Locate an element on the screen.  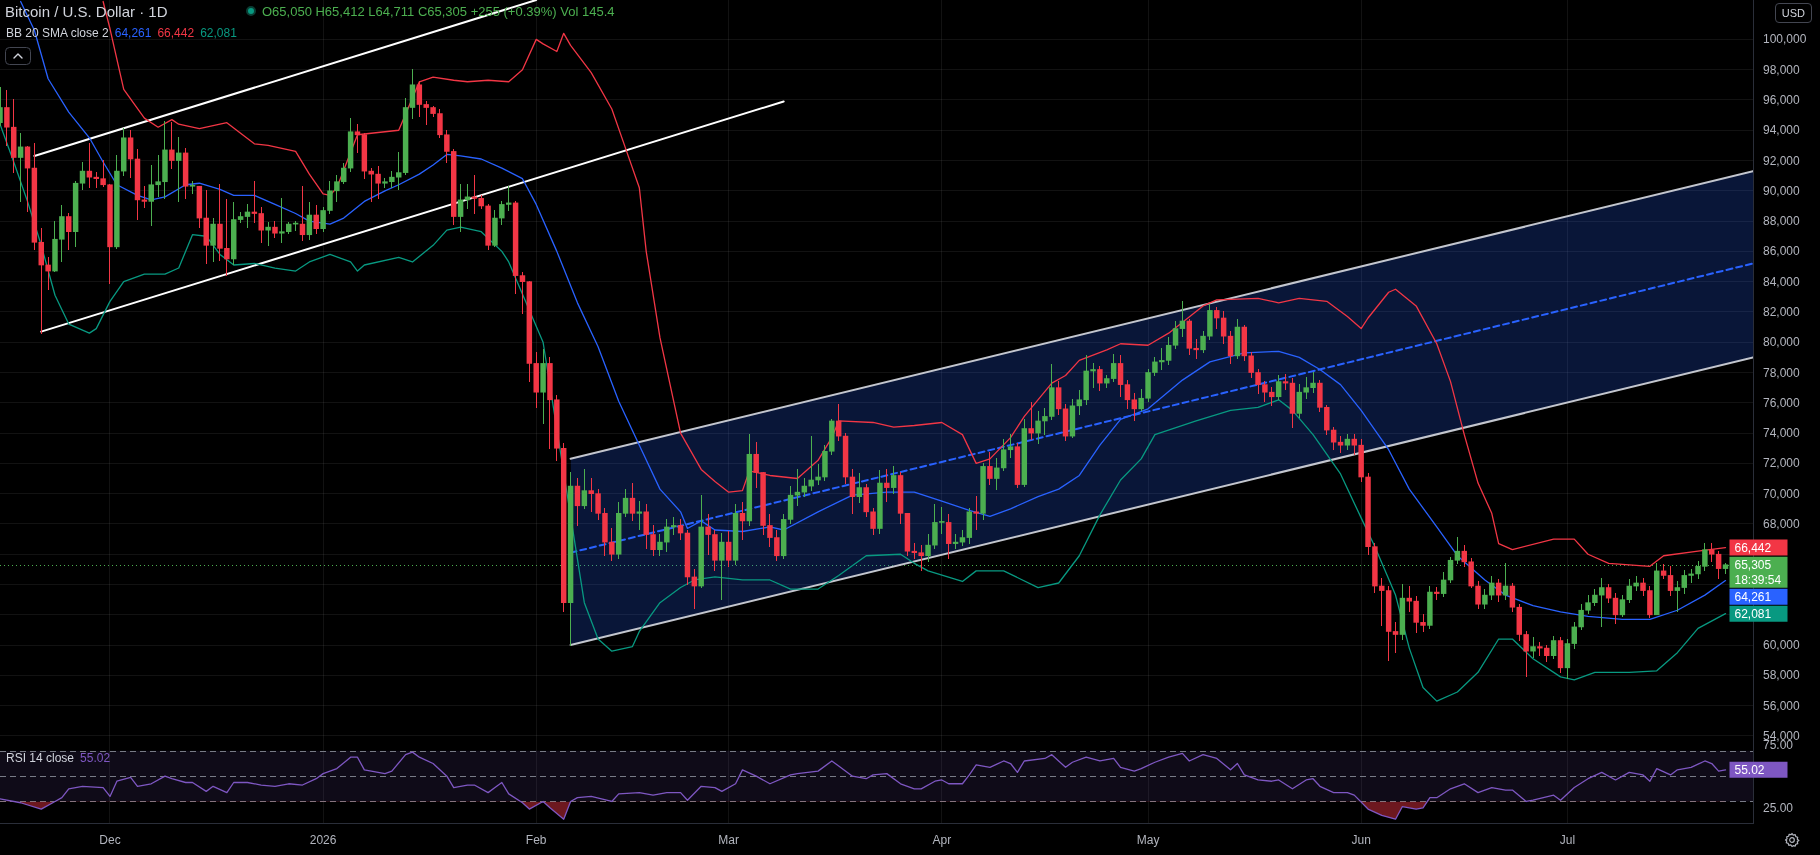
y-tick-label: 82,000 is located at coordinates (1782, 311).